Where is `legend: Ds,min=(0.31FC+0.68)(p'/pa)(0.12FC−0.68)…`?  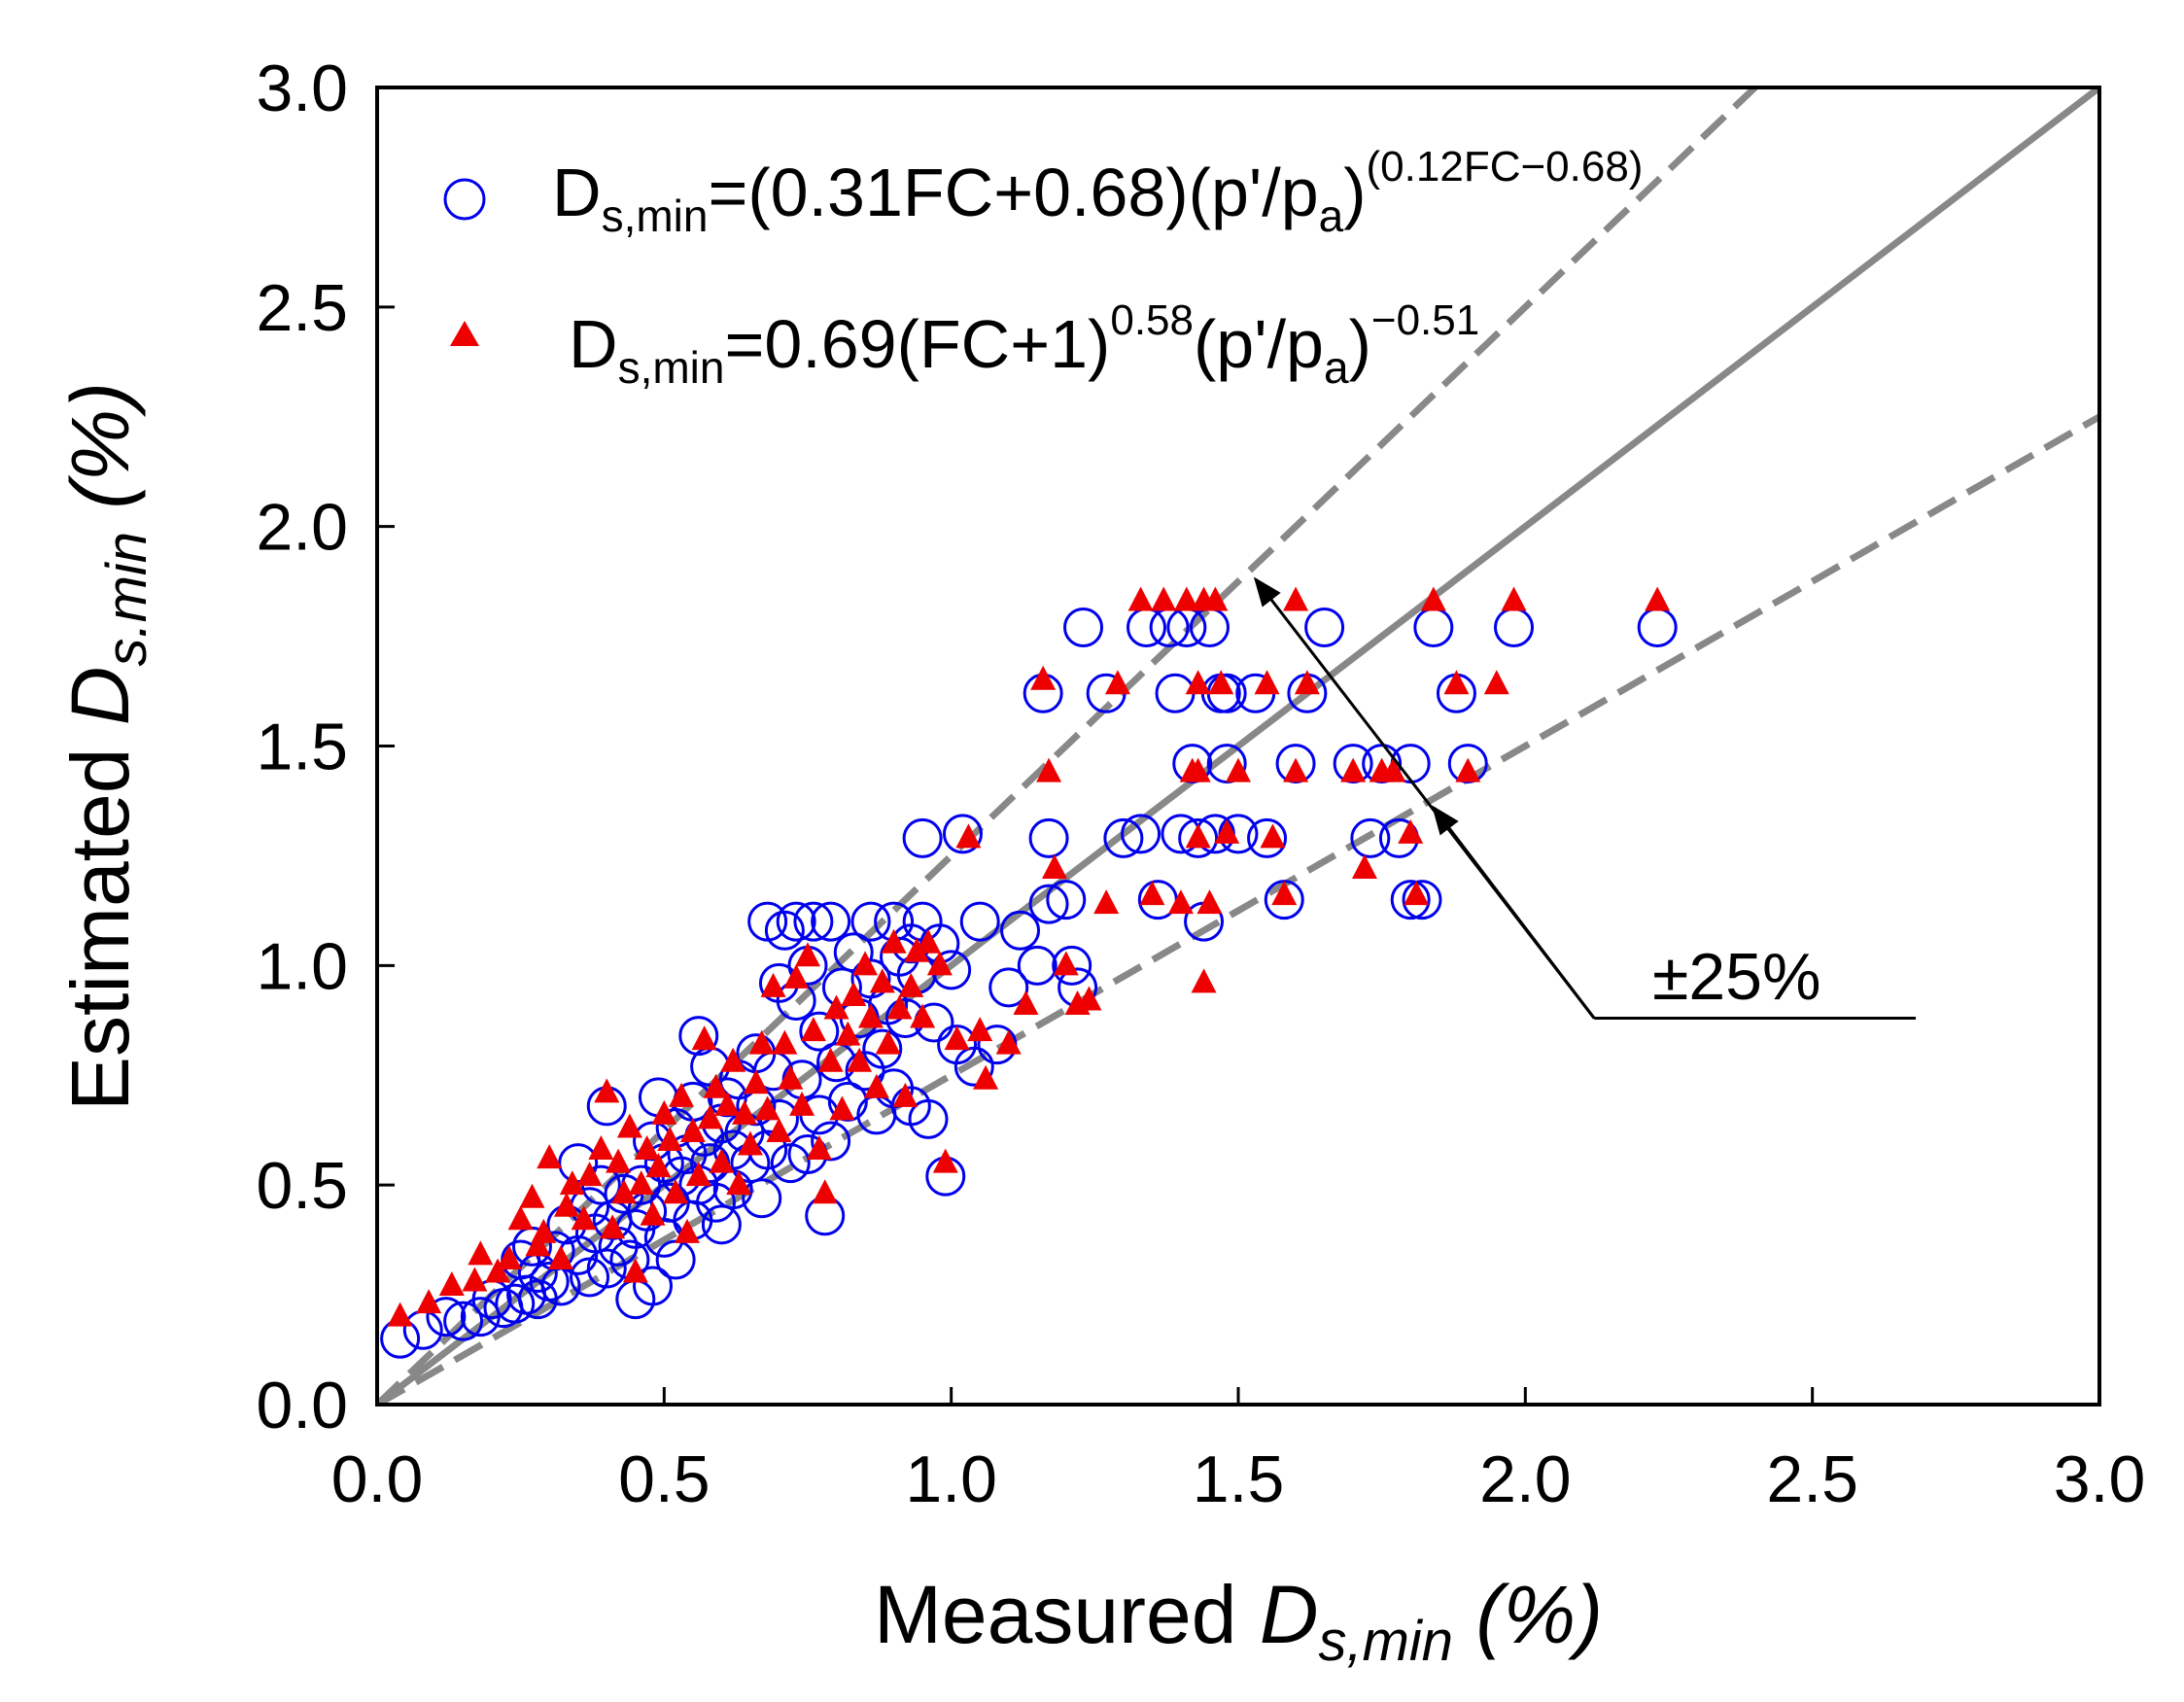 legend: Ds,min=(0.31FC+0.68)(p'/pa)(0.12FC−0.68)… is located at coordinates (1043, 268).